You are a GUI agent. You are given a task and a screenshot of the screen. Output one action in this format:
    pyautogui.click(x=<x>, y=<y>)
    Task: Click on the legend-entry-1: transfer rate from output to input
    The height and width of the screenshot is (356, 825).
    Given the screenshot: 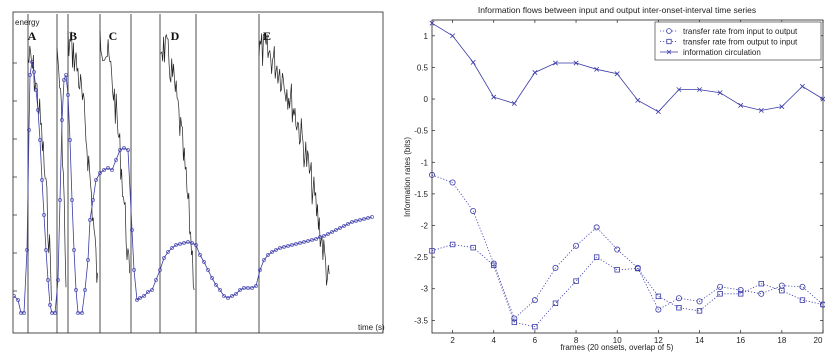 What is the action you would take?
    pyautogui.click(x=740, y=42)
    